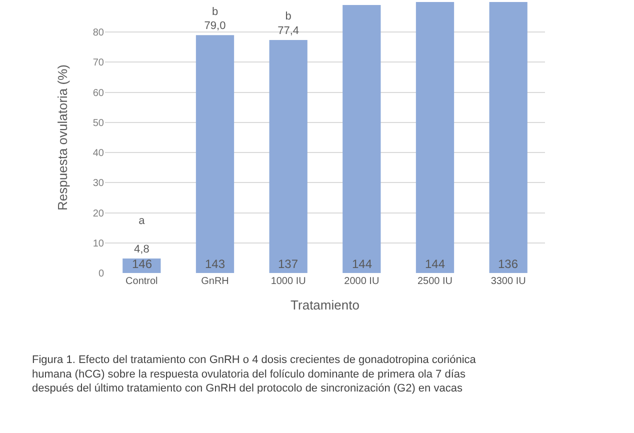 The height and width of the screenshot is (433, 634). I want to click on text: a 4,8, so click(142, 235).